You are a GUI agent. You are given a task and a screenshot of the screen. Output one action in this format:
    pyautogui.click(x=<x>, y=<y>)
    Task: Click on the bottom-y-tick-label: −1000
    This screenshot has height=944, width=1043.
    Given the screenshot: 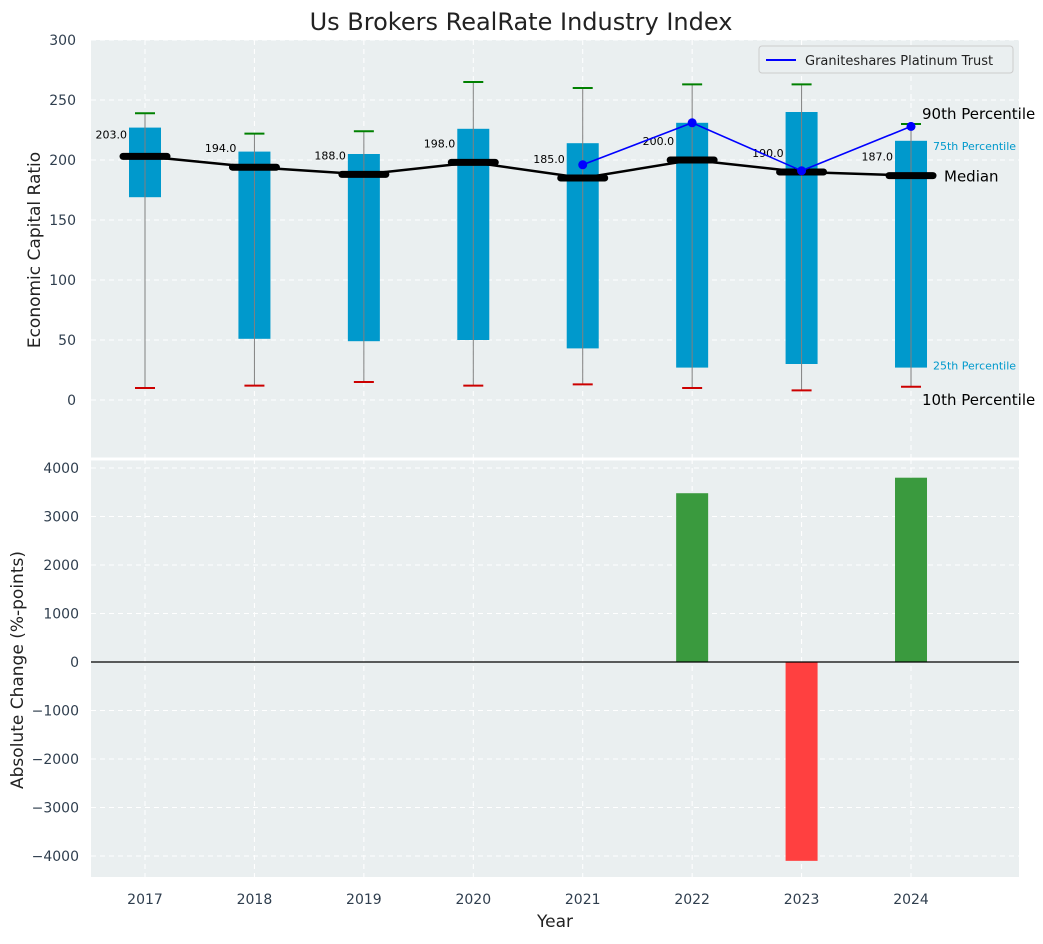 What is the action you would take?
    pyautogui.click(x=55, y=712)
    